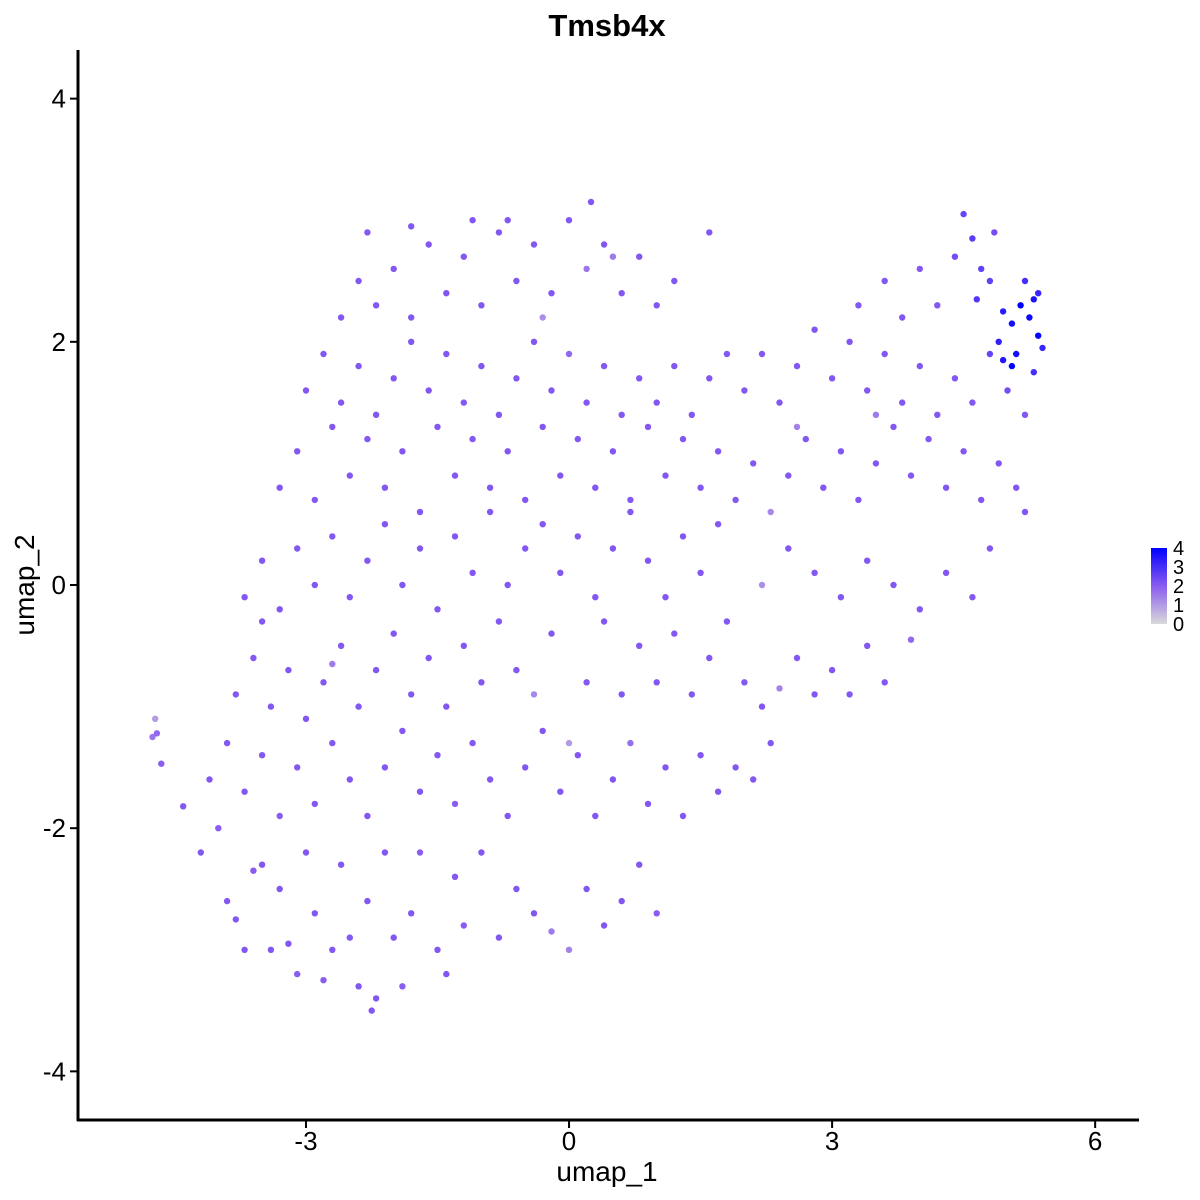  What do you see at coordinates (1178, 549) in the screenshot?
I see `legend-label: 4` at bounding box center [1178, 549].